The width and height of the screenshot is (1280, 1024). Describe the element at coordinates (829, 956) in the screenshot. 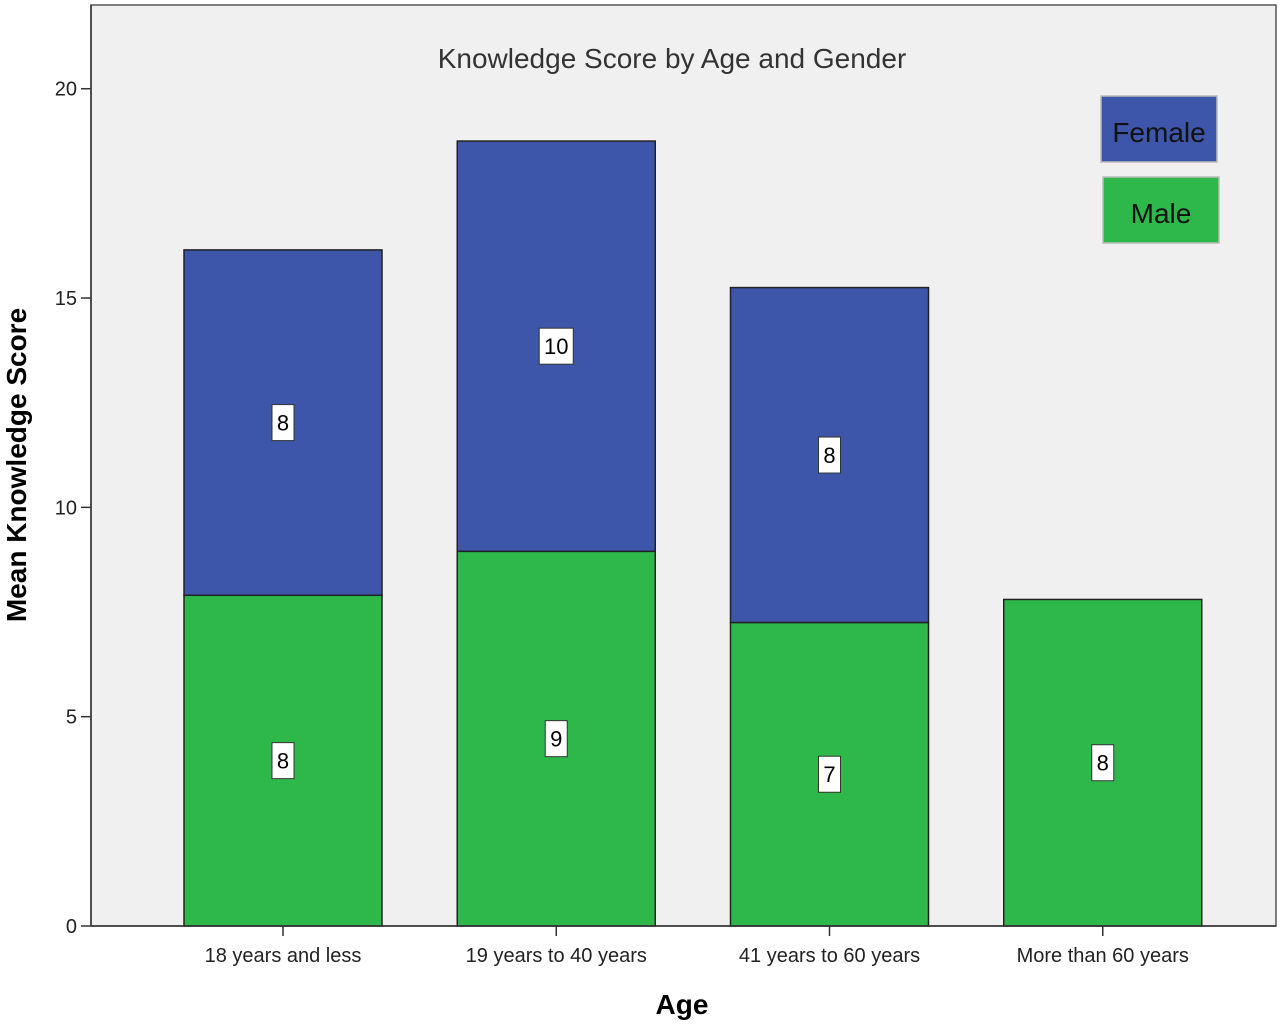

I see `x-tick-label: 41 years to 60 years` at that location.